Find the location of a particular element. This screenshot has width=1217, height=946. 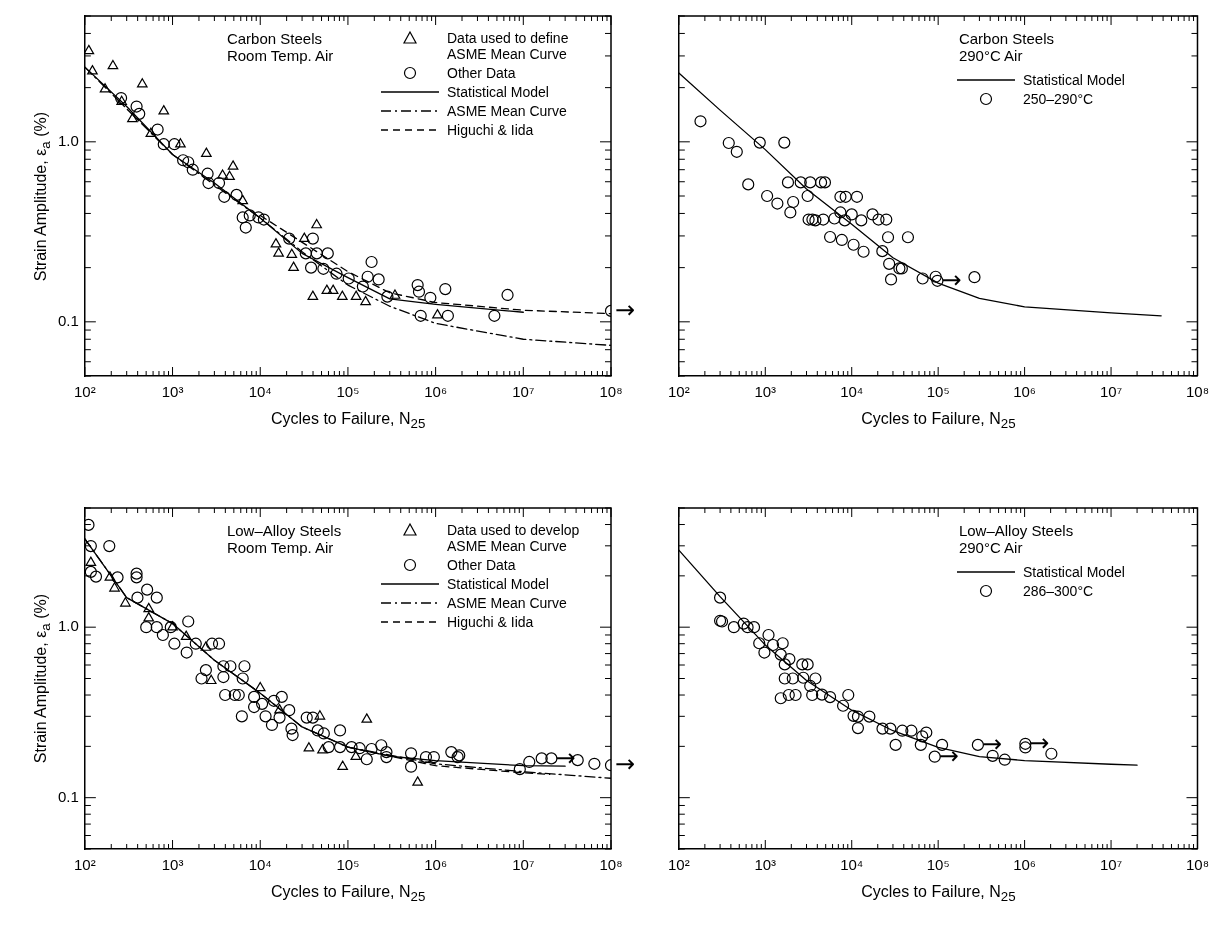

legend-label: Data used to define ASME Mean Curve is located at coordinates (508, 46).